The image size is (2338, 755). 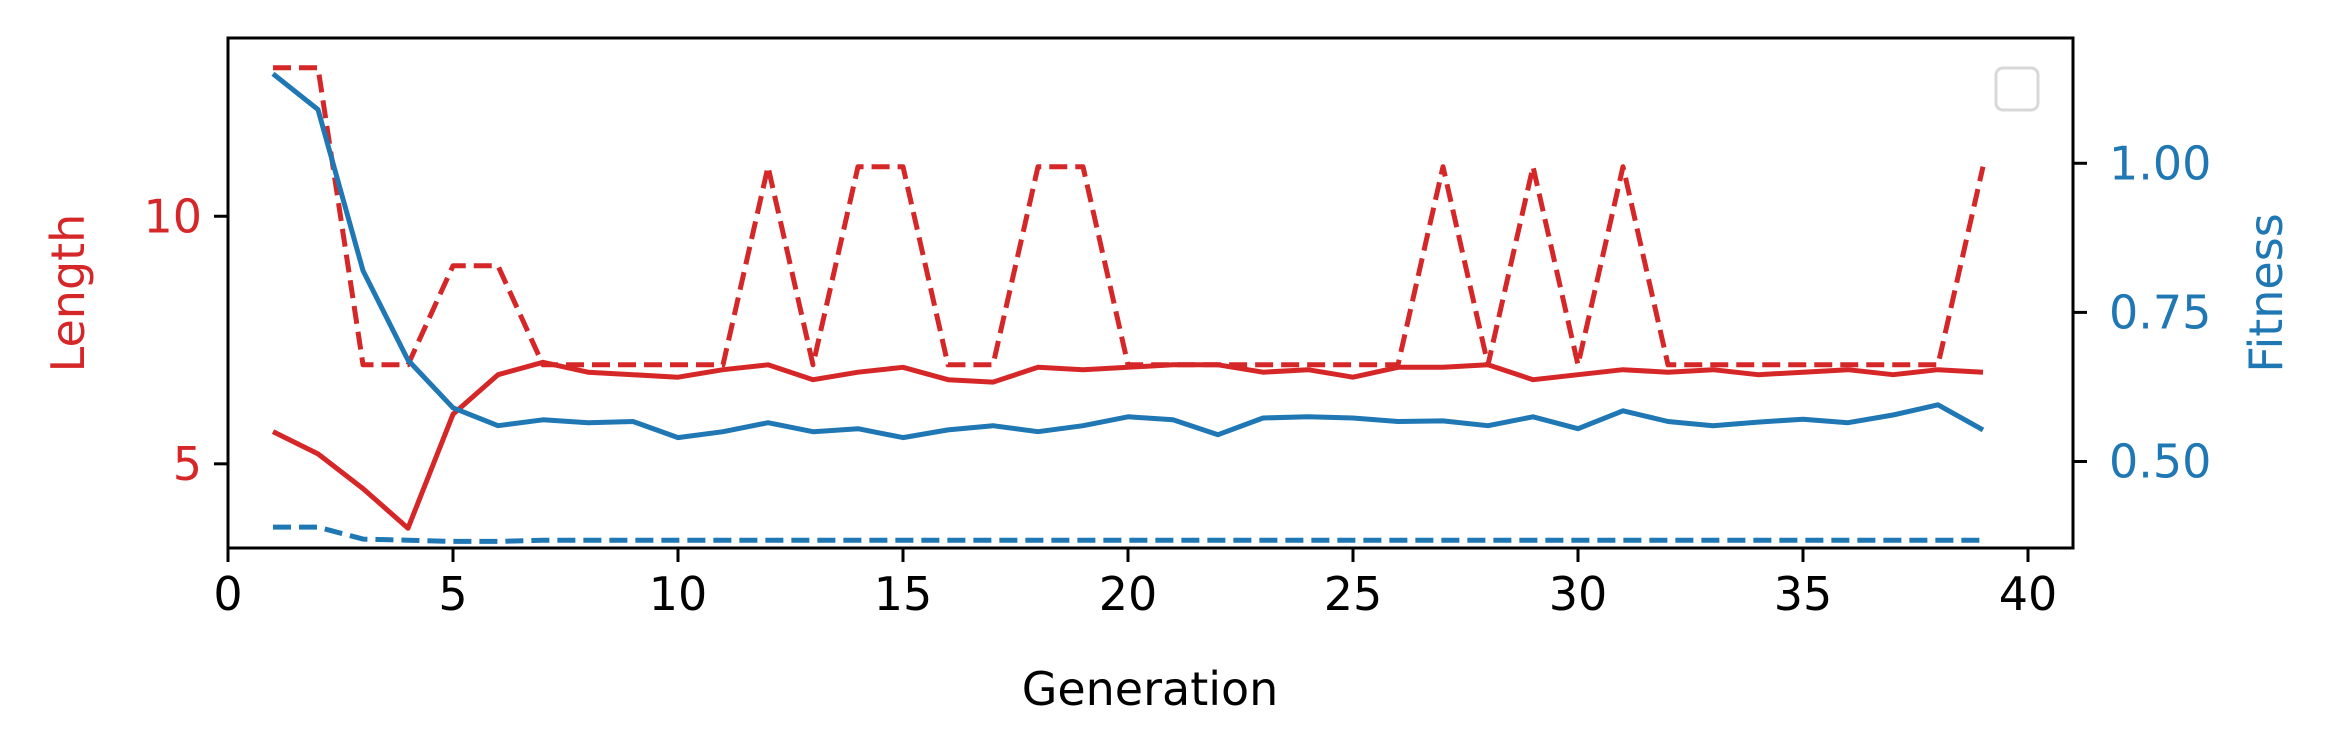 What do you see at coordinates (227, 594) in the screenshot?
I see `x-tick-label: 0` at bounding box center [227, 594].